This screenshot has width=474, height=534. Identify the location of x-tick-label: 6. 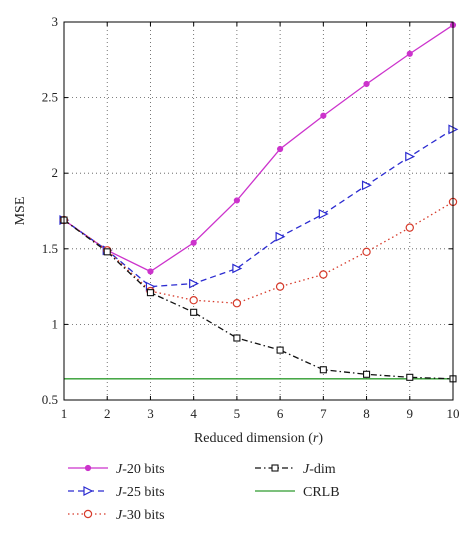
(280, 413).